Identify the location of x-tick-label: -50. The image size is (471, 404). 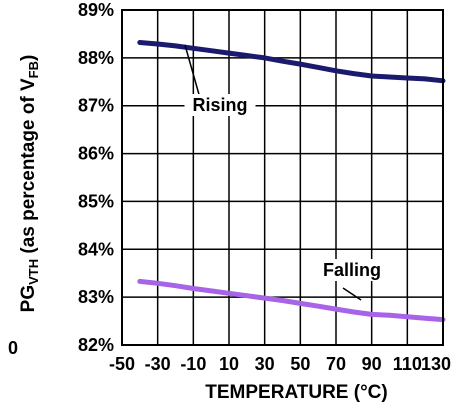
(122, 364).